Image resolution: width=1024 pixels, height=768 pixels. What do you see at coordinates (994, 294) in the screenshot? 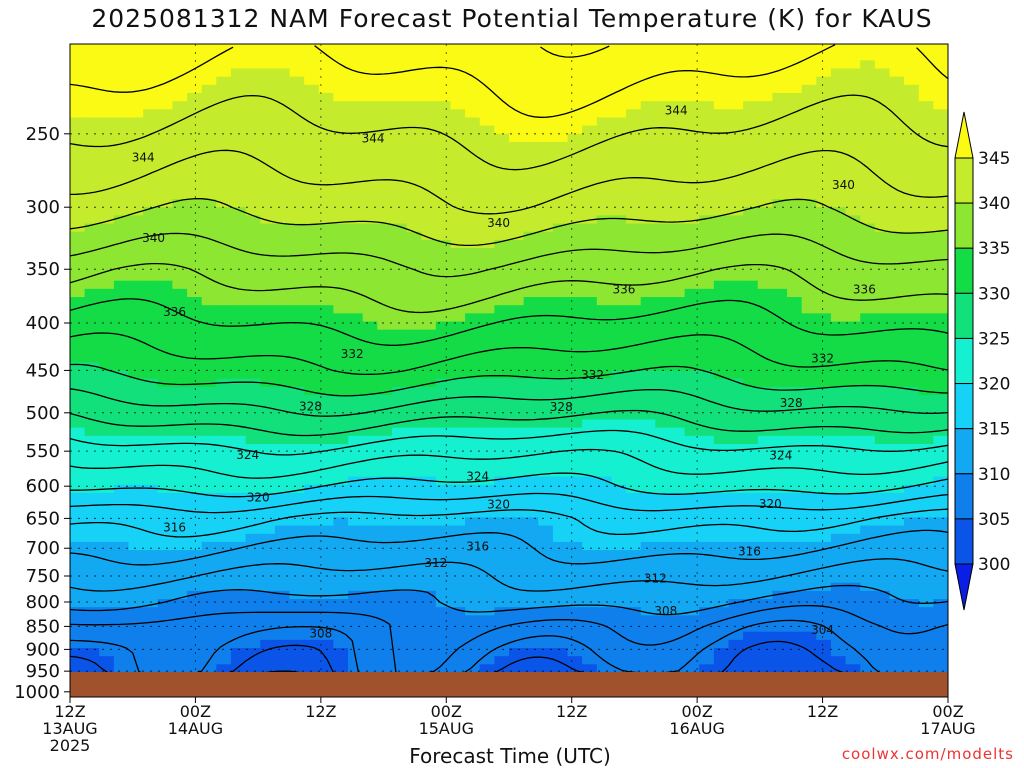
I see `colorbar-label: 330` at bounding box center [994, 294].